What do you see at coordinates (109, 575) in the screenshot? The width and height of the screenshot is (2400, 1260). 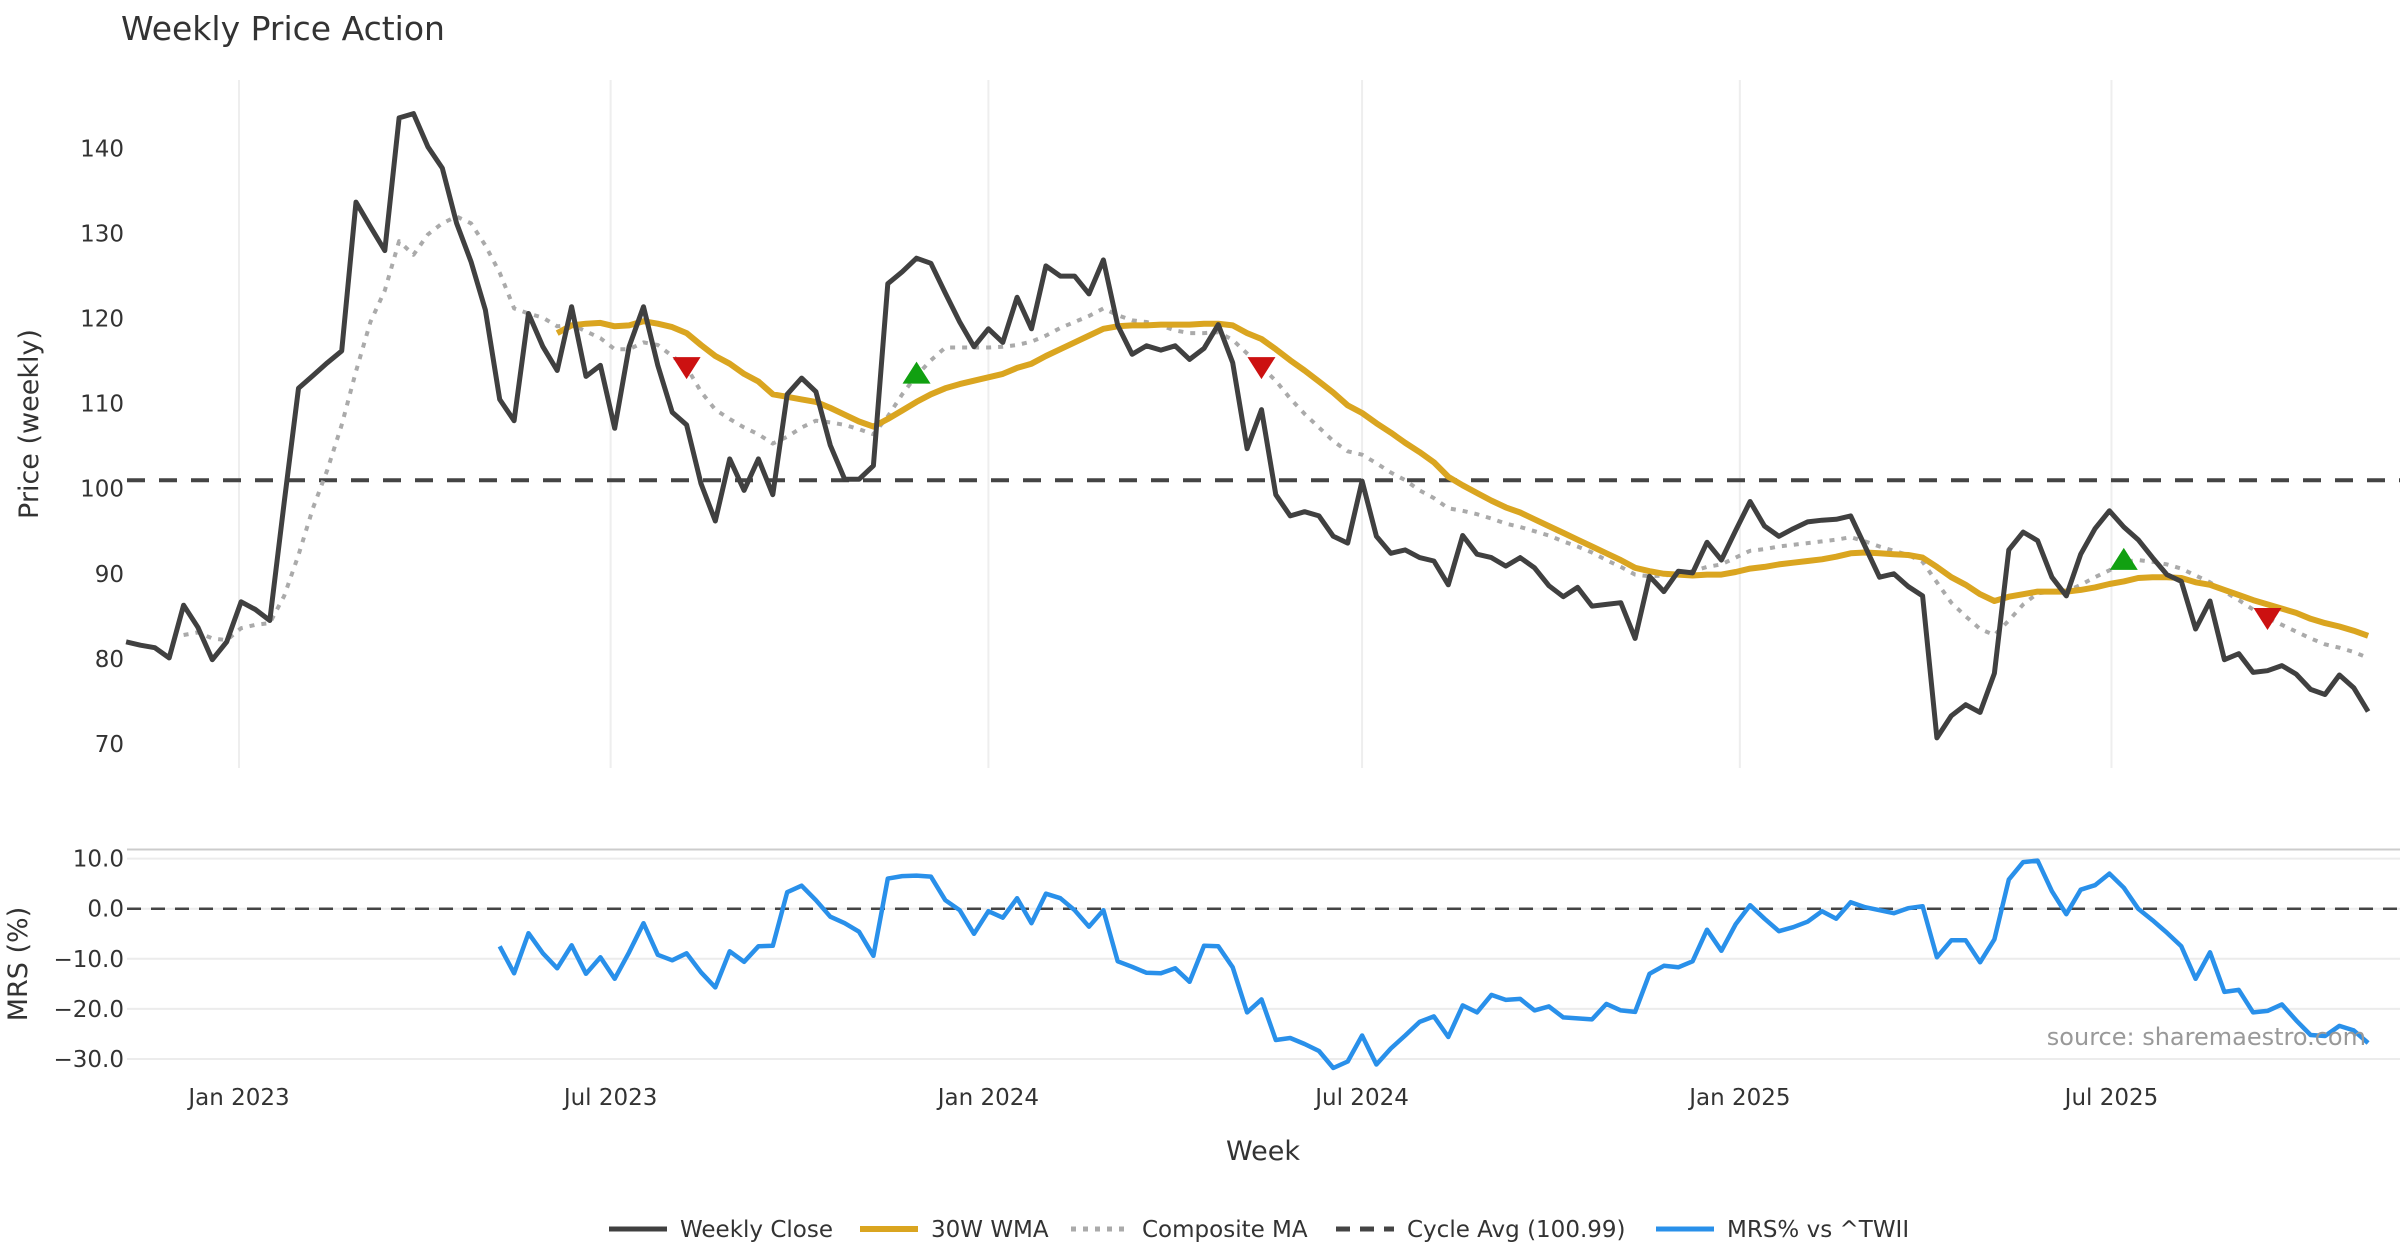 I see `price-y-tick-label: 90` at bounding box center [109, 575].